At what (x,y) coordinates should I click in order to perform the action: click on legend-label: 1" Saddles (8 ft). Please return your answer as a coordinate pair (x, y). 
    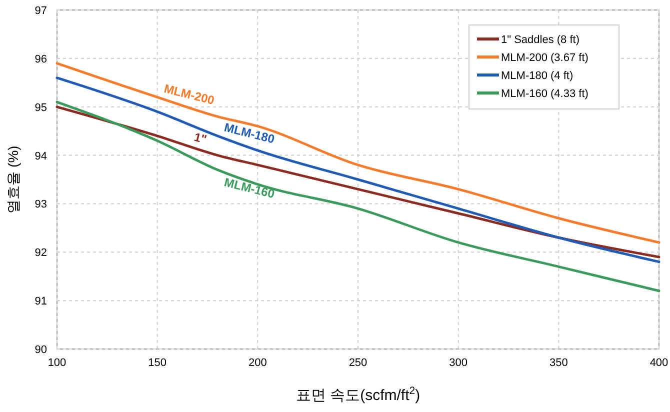
    Looking at the image, I should click on (540, 40).